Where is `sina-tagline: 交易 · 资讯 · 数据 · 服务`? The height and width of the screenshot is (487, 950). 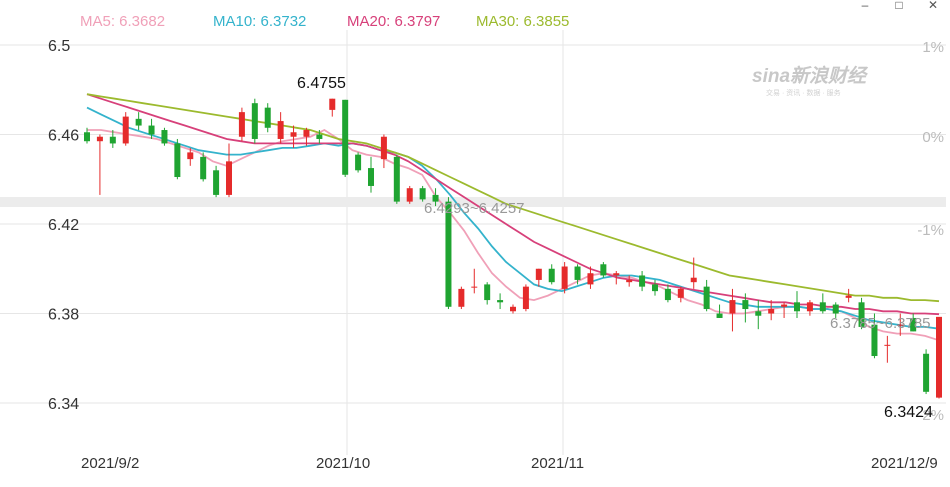 sina-tagline: 交易 · 资讯 · 数据 · 服务 is located at coordinates (803, 92).